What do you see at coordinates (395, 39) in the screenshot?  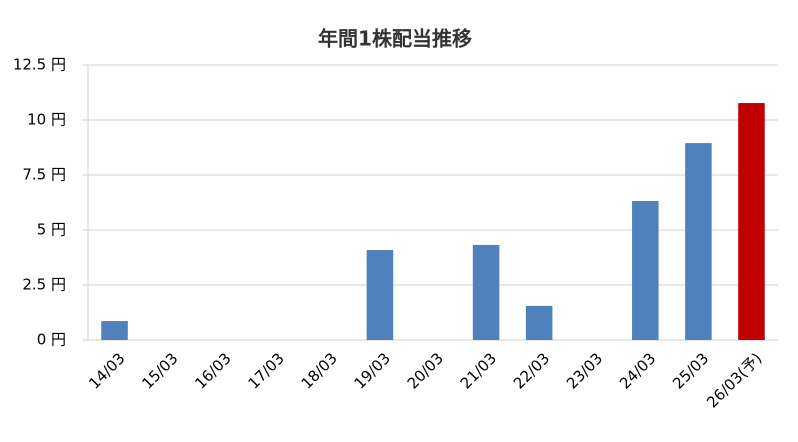 I see `chart-title: 年間1株配当推移` at bounding box center [395, 39].